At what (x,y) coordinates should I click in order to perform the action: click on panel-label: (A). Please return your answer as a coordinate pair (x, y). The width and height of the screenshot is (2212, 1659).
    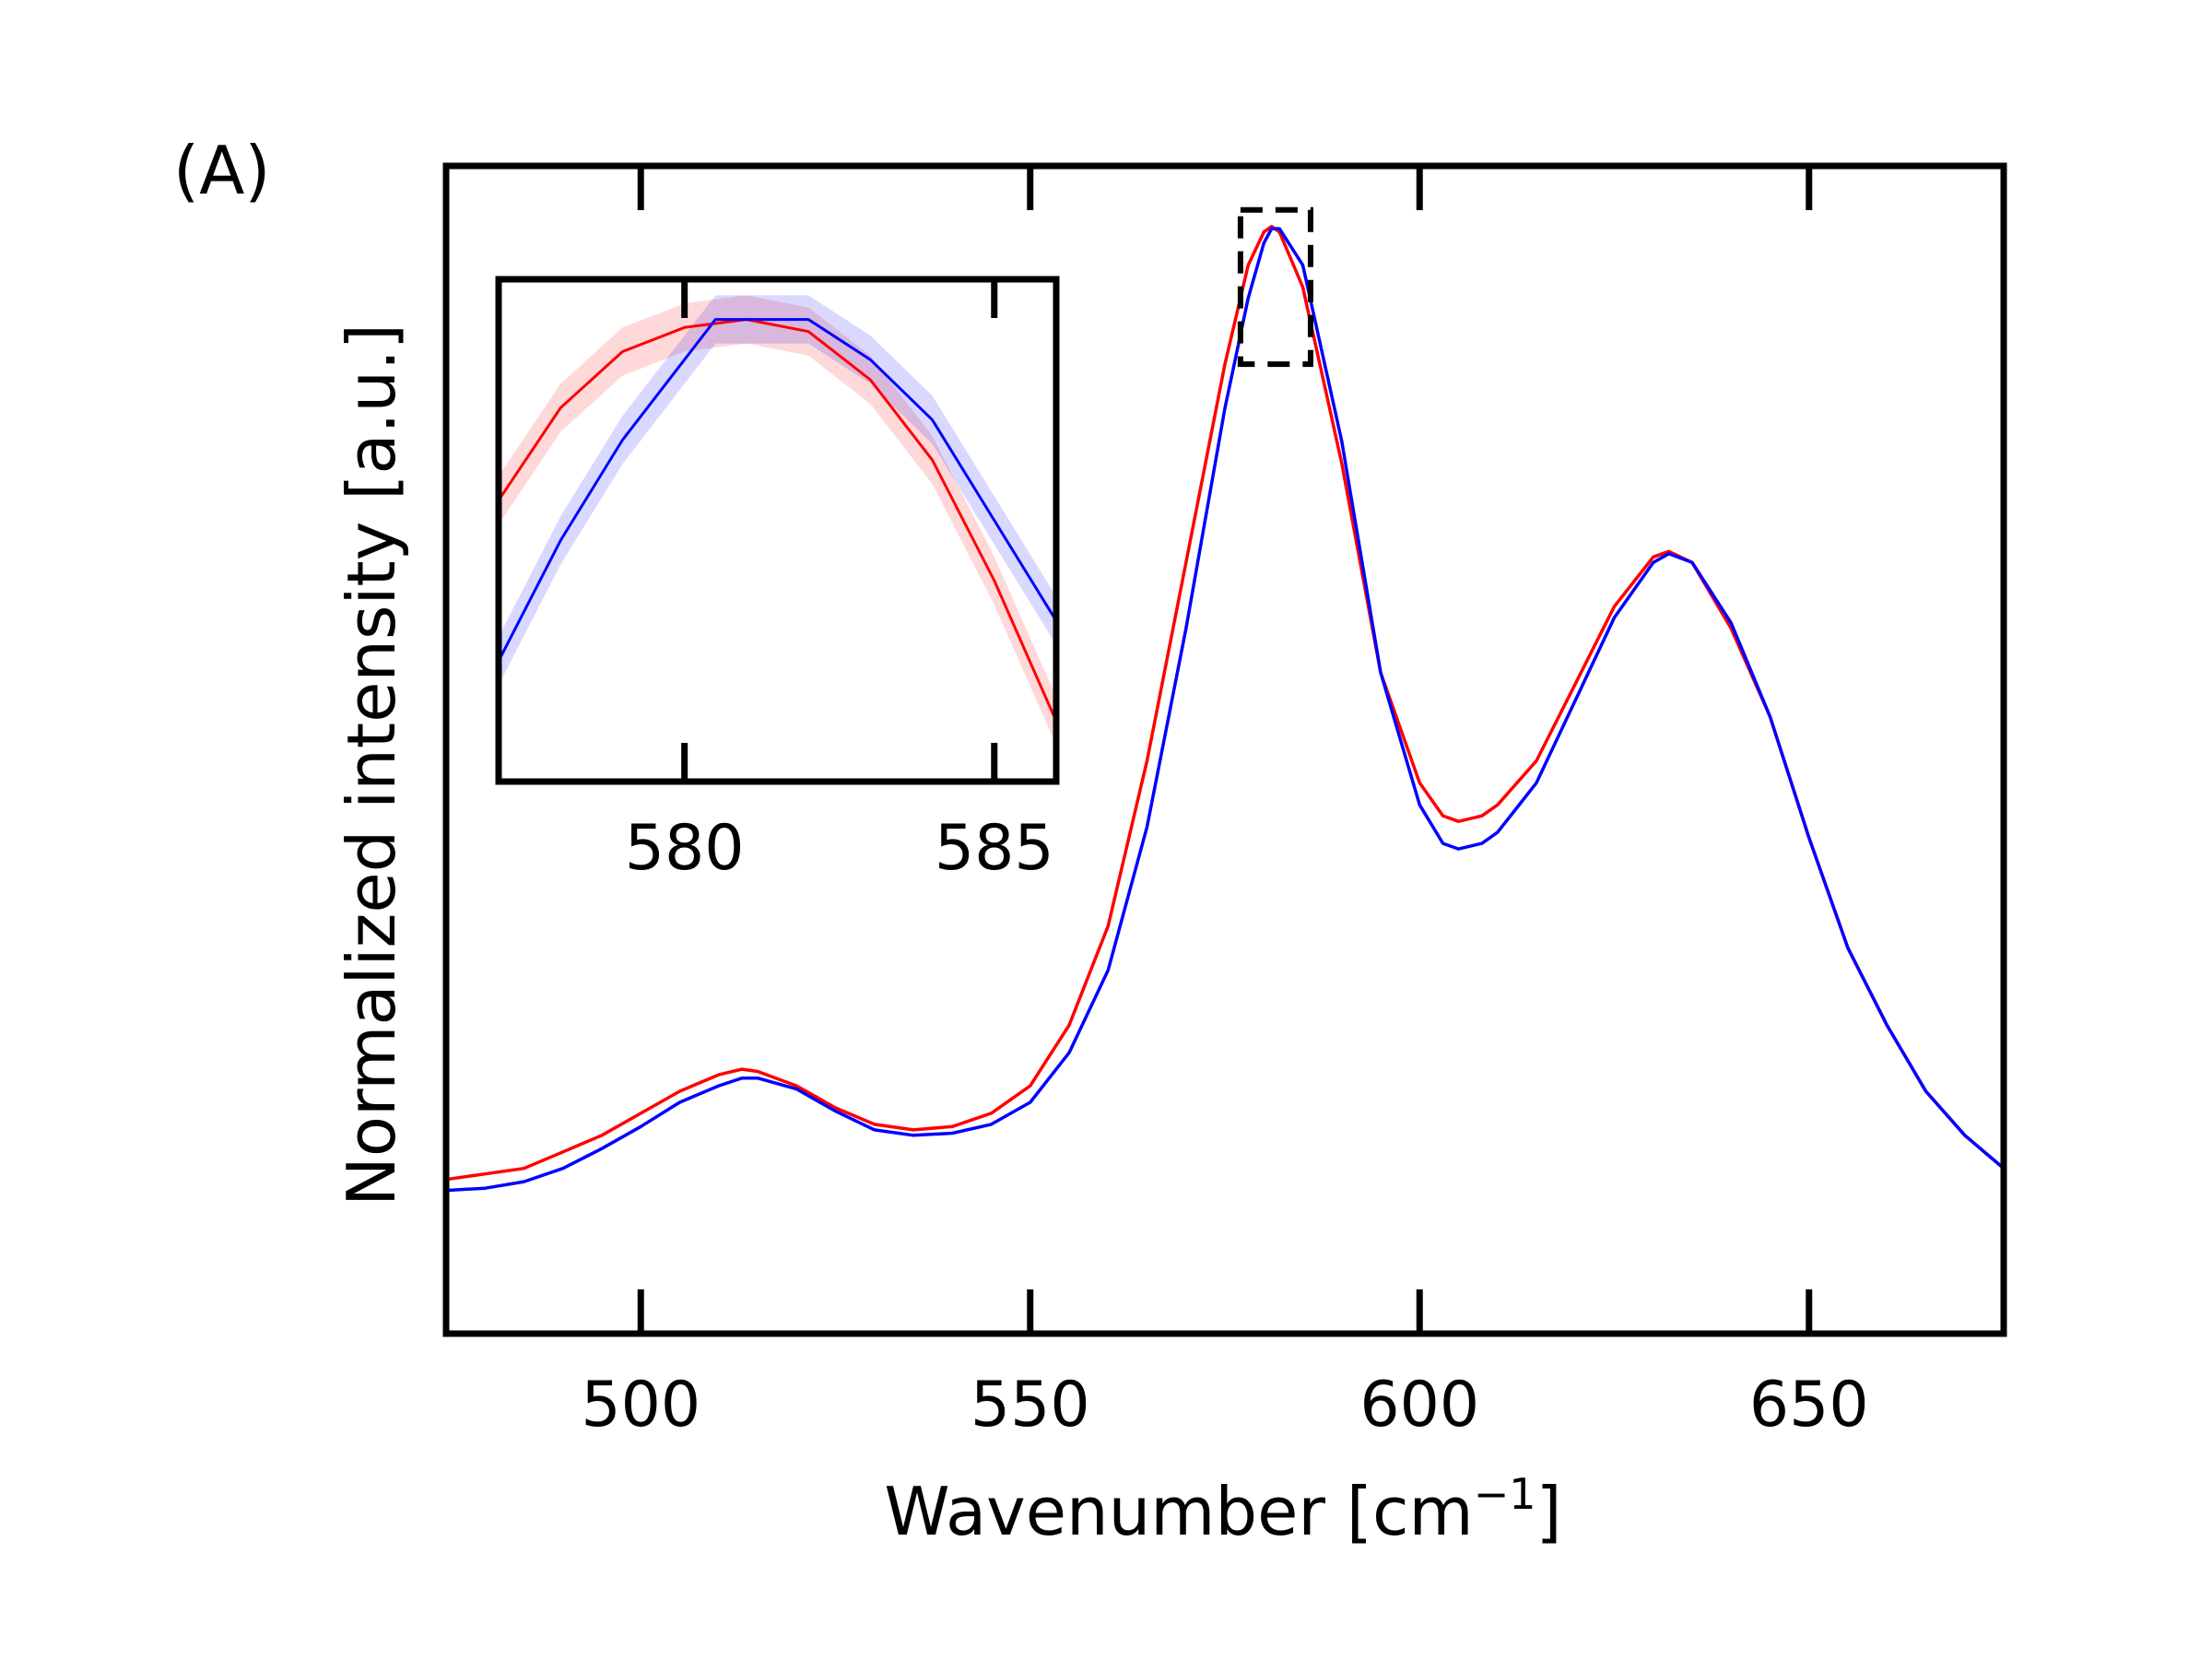
    Looking at the image, I should click on (221, 170).